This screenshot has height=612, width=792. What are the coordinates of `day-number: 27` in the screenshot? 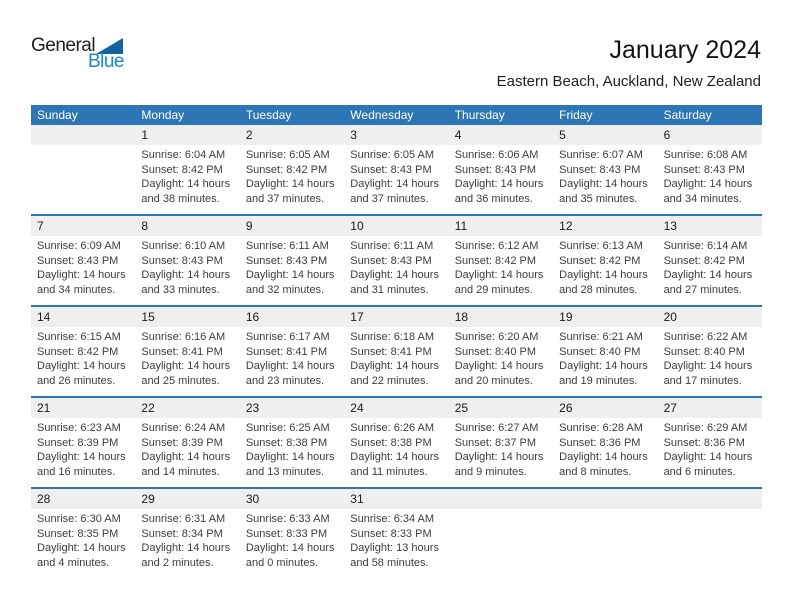 It's located at (709, 408).